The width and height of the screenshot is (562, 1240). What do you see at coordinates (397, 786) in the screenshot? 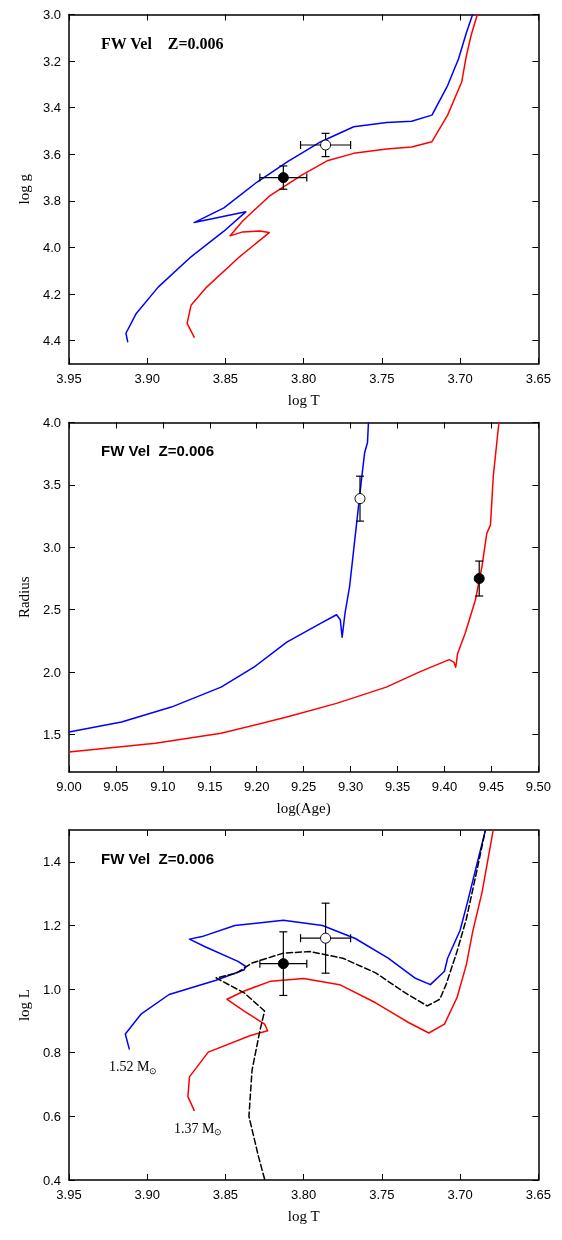
I see `x-tick-label: 9.35` at bounding box center [397, 786].